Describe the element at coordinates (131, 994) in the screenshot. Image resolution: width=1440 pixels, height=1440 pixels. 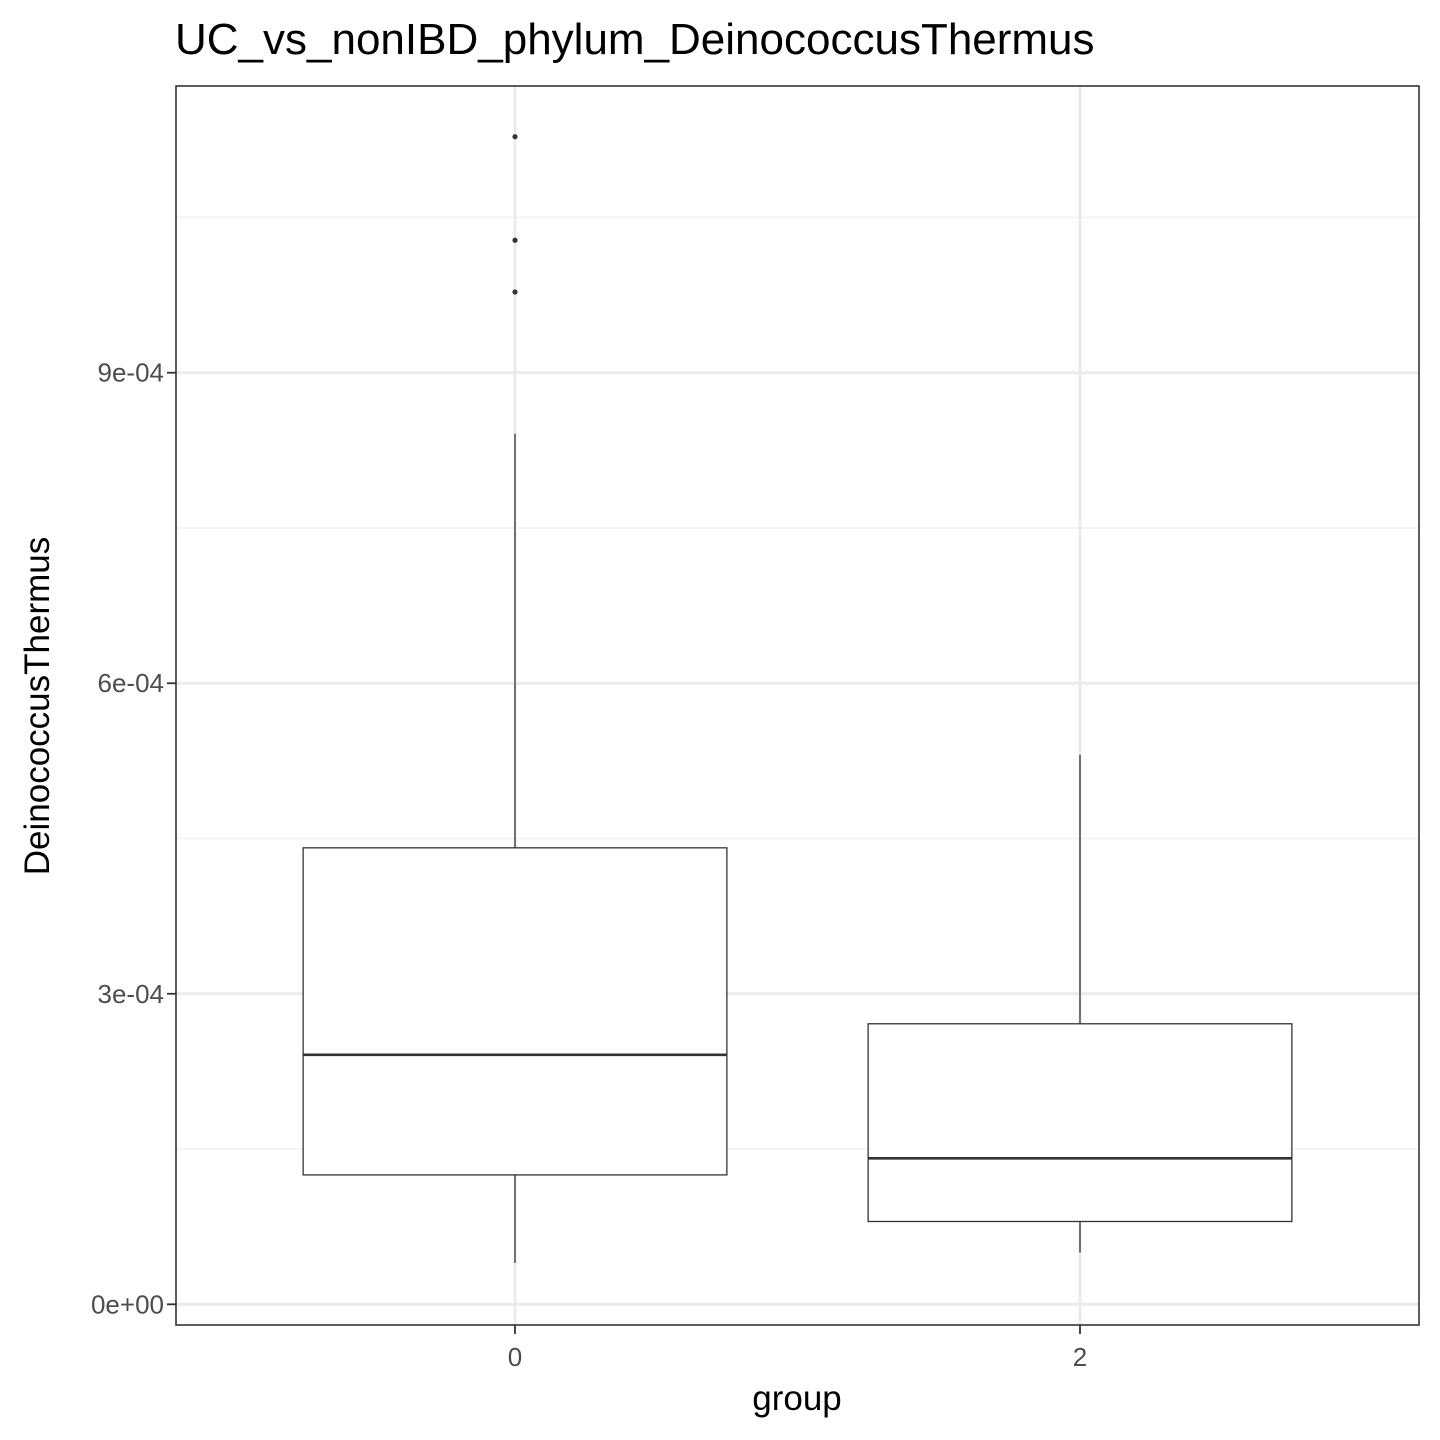
I see `y-tick-label: 3e-04` at that location.